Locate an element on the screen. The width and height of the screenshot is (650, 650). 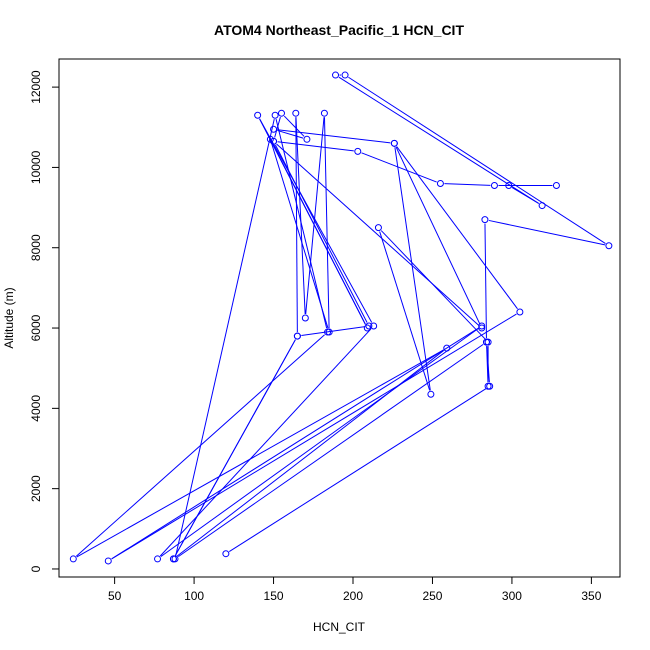
y-tick-label: 10000 is located at coordinates (36, 167).